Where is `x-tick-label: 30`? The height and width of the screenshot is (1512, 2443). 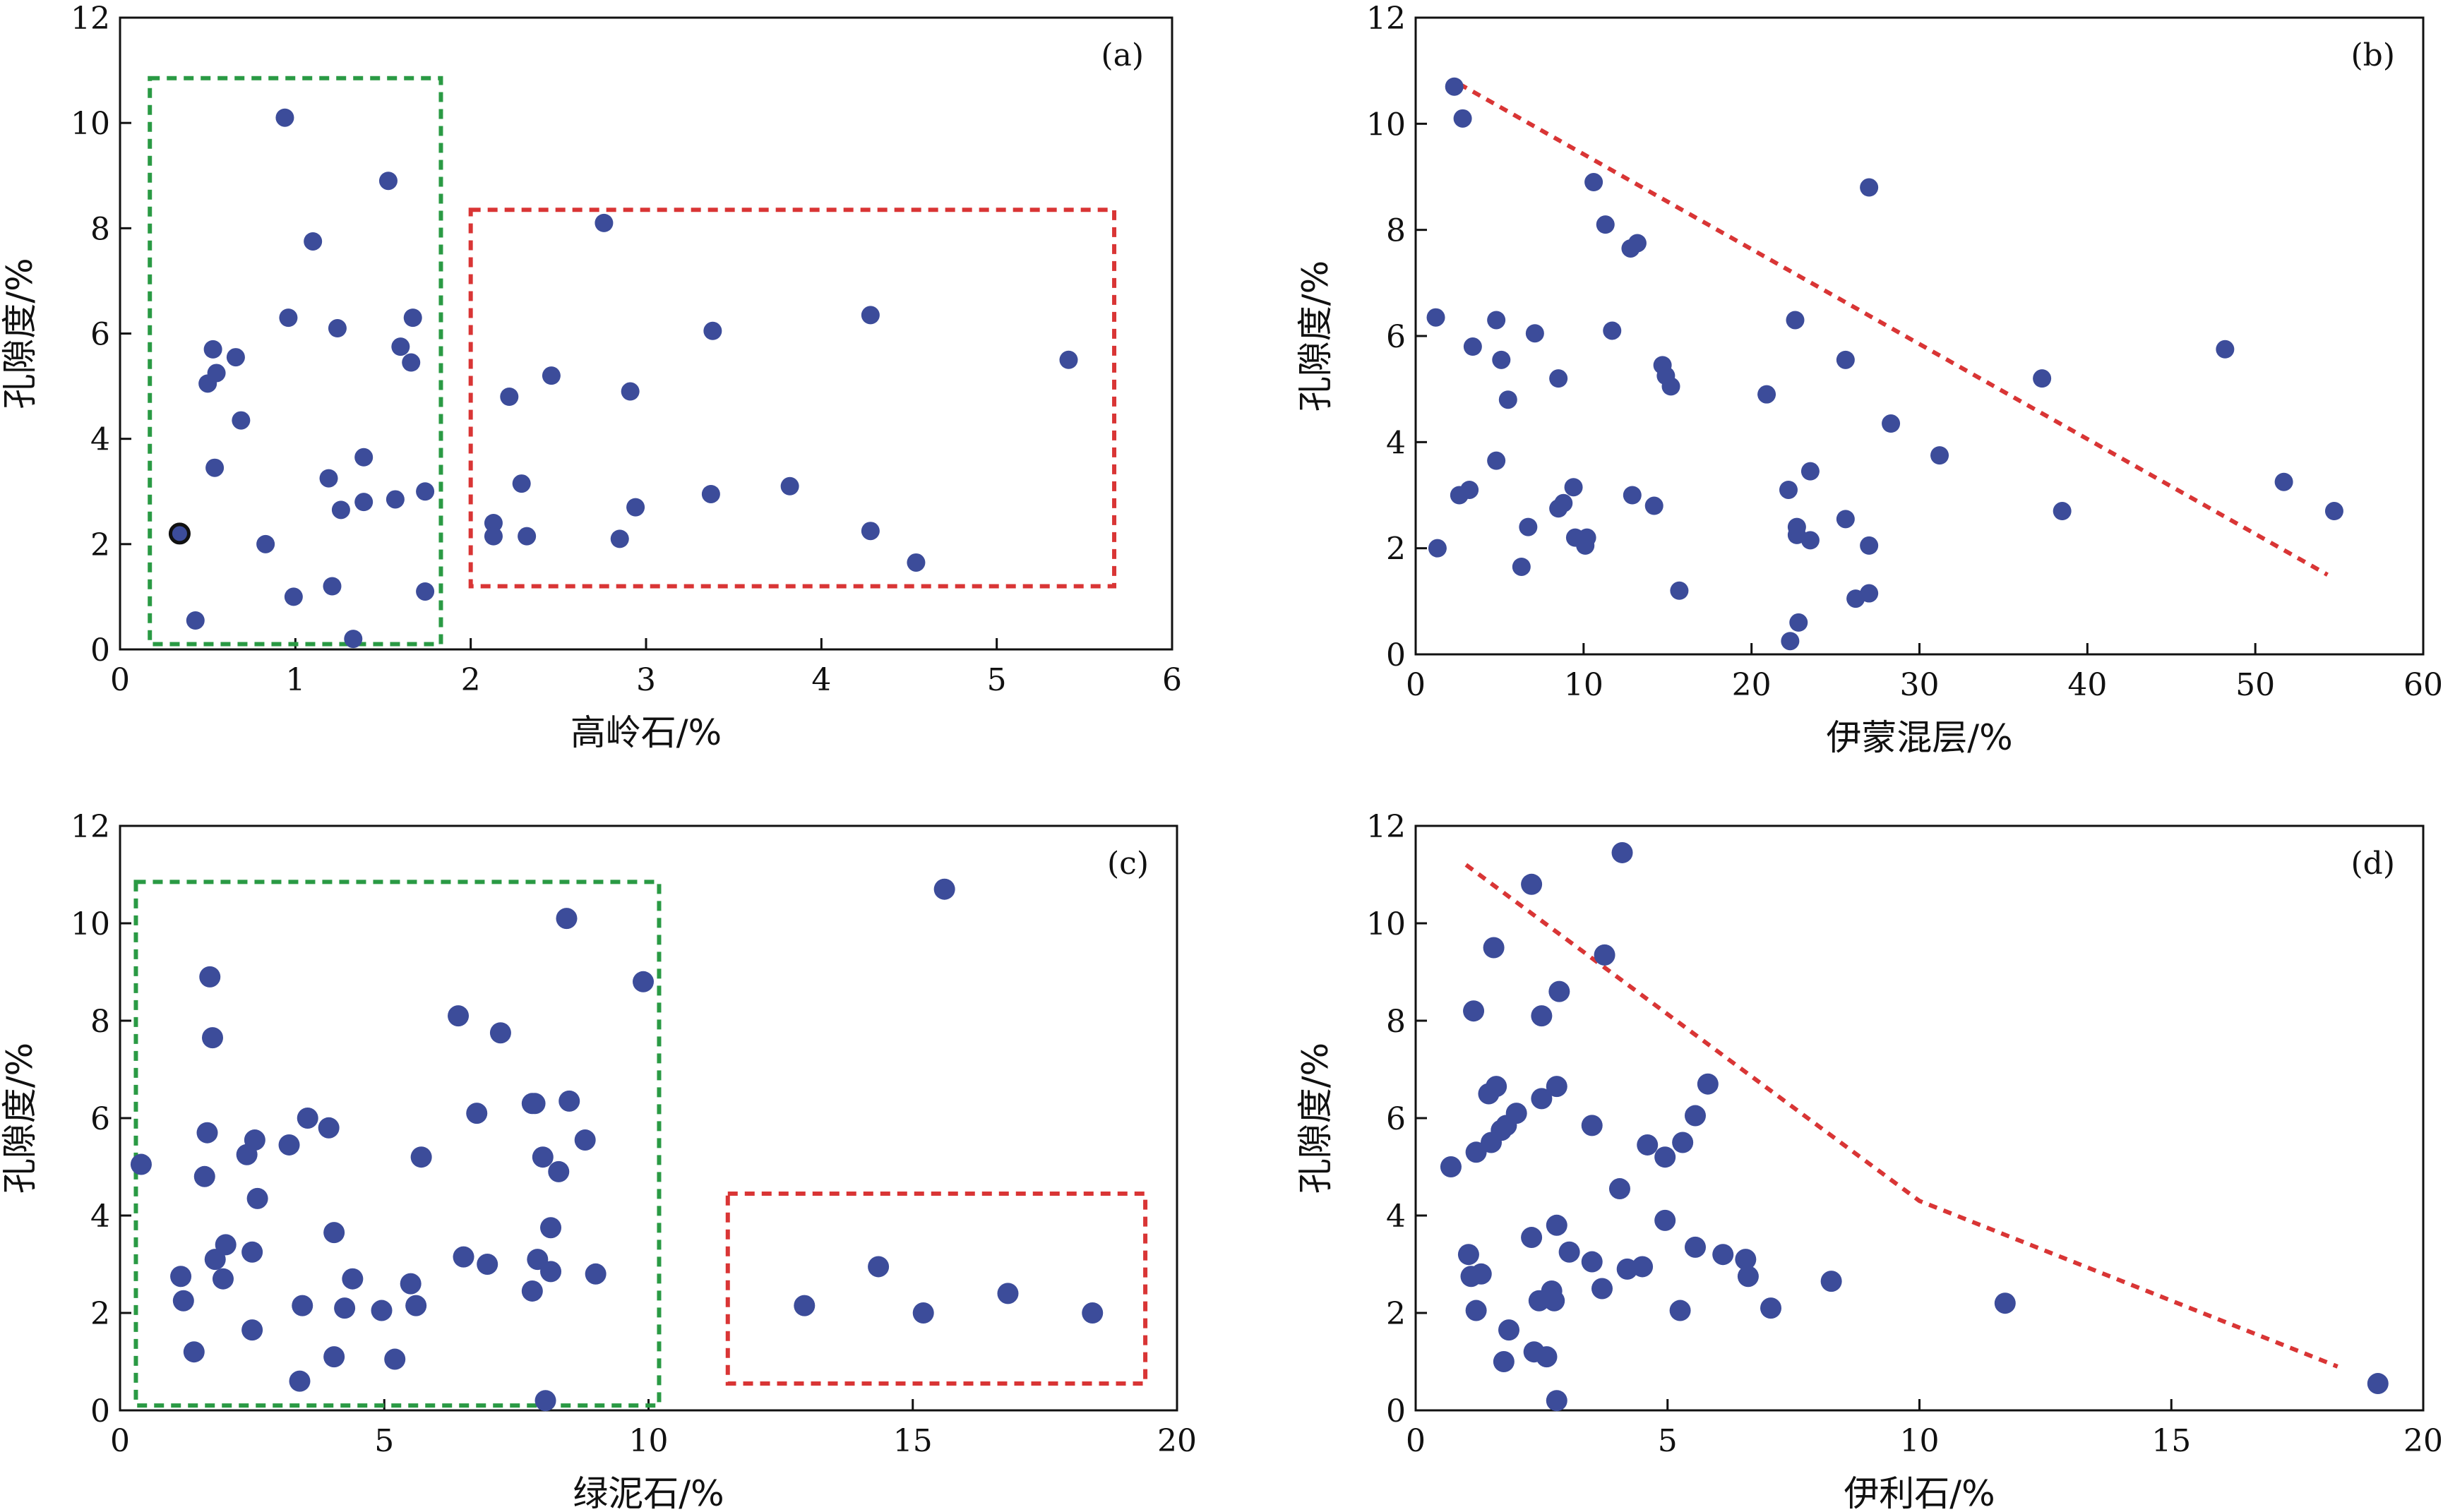
x-tick-label: 30 is located at coordinates (1920, 685).